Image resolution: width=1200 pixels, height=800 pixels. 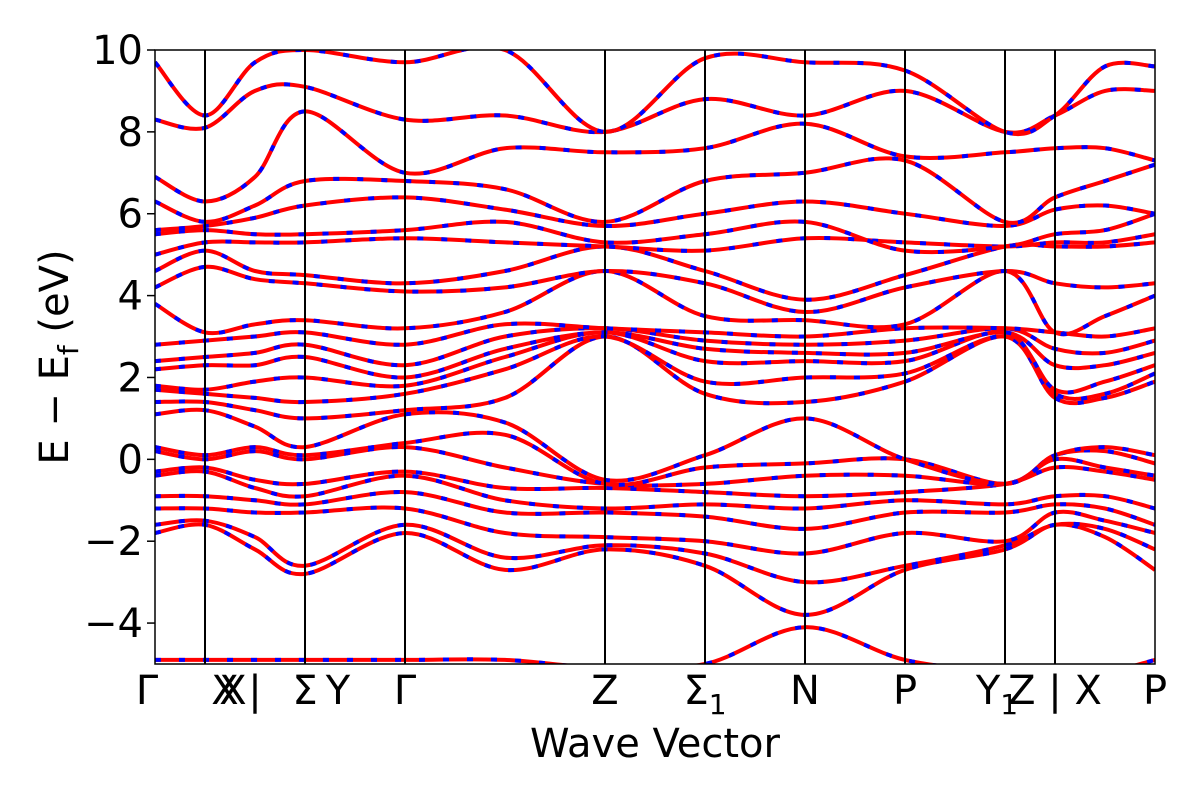 What do you see at coordinates (130, 297) in the screenshot?
I see `y-tick-label: 4` at bounding box center [130, 297].